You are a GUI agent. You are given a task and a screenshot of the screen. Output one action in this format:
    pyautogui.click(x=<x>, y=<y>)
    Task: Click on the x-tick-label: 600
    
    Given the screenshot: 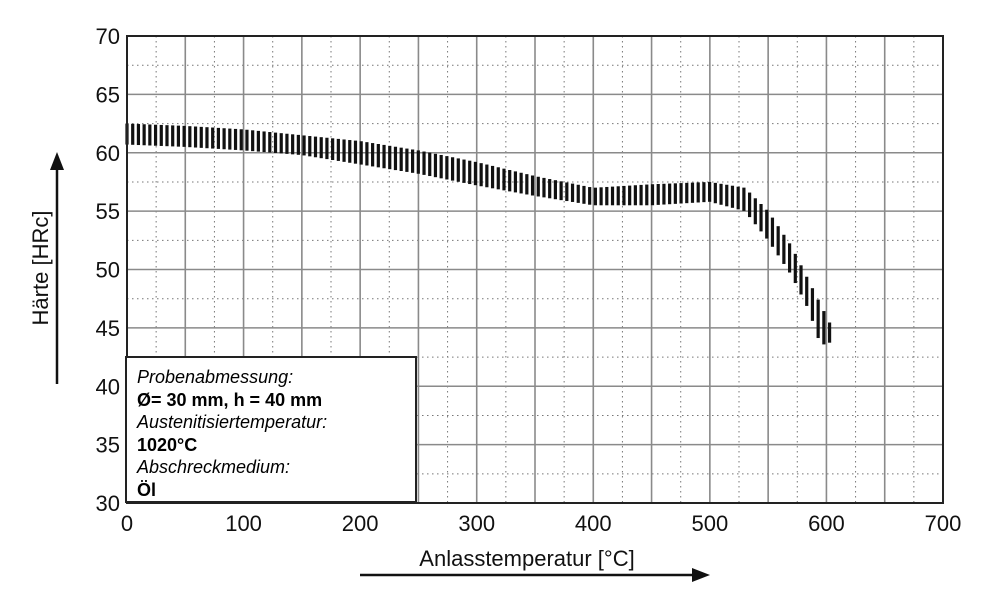 What is the action you would take?
    pyautogui.click(x=826, y=523)
    